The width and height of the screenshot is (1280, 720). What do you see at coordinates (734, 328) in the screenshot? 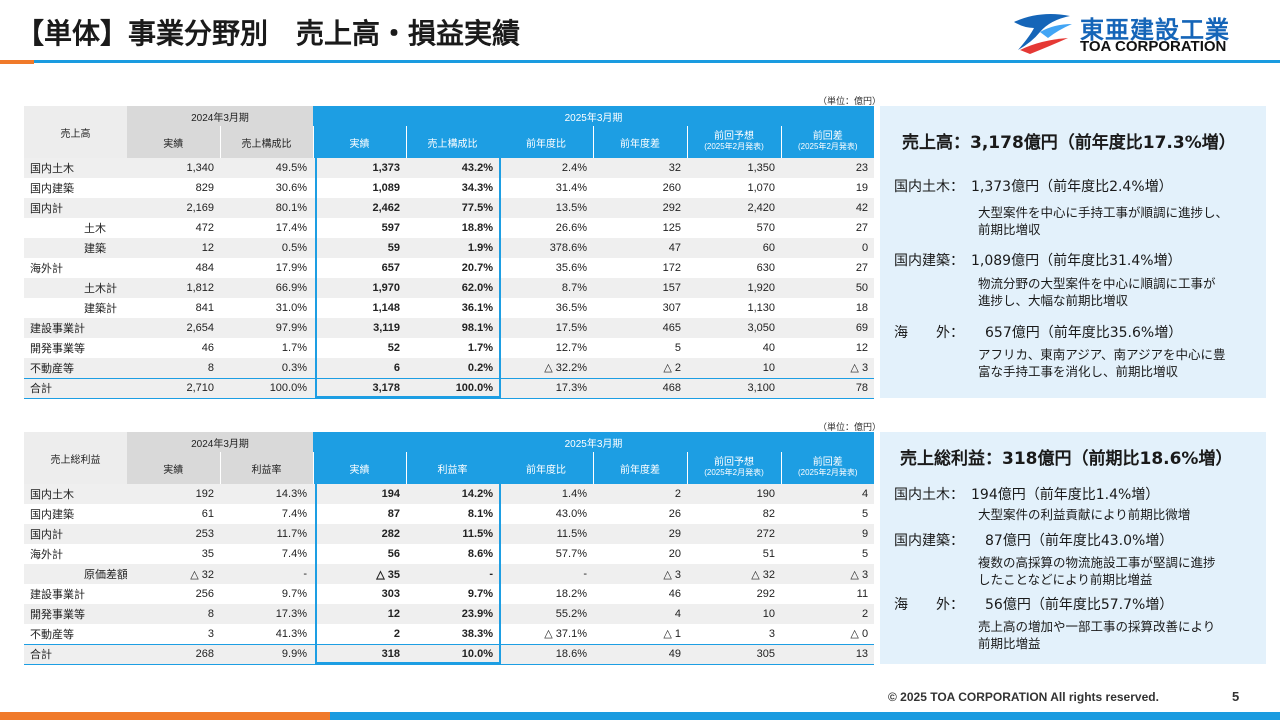
I see `cell-fc: 3,050` at bounding box center [734, 328].